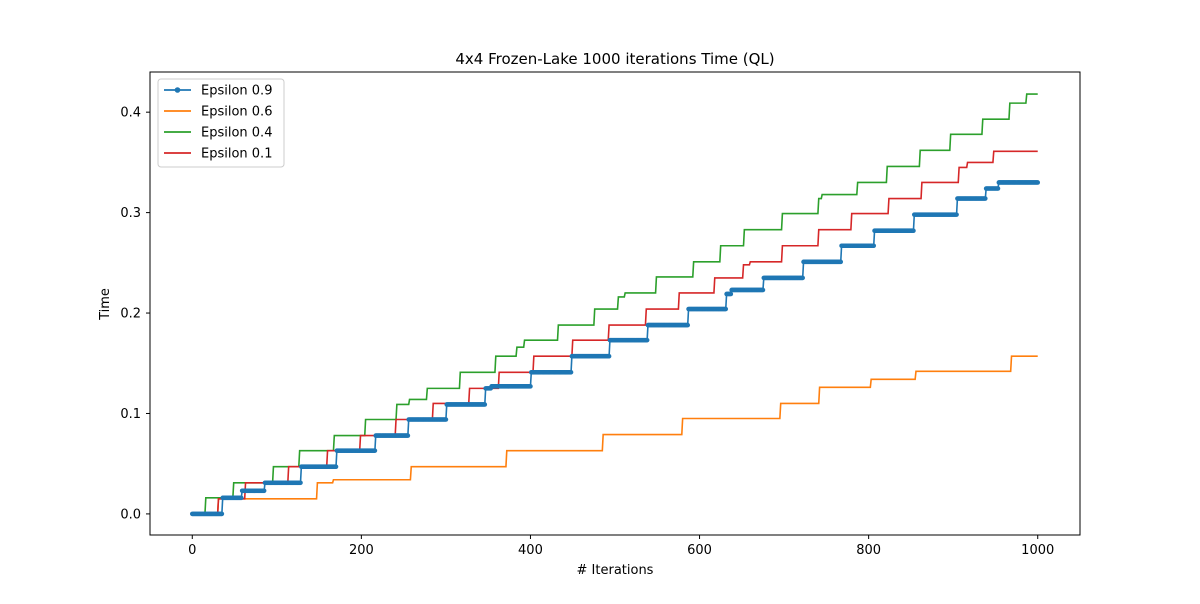 The image size is (1200, 604). Describe the element at coordinates (192, 550) in the screenshot. I see `x-tick-label: 0` at that location.